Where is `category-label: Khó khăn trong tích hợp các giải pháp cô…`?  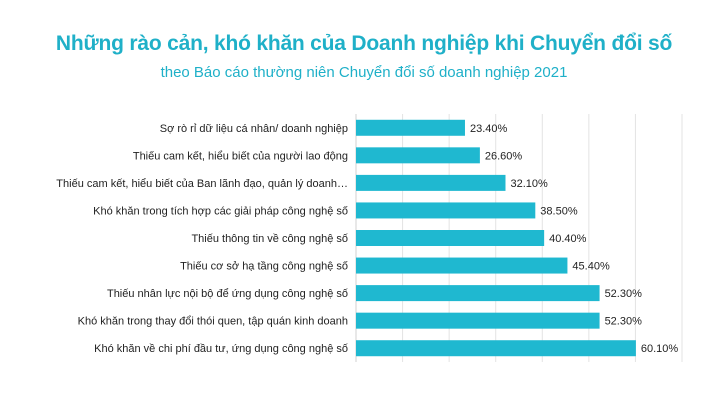 category-label: Khó khăn trong tích hợp các giải pháp cô… is located at coordinates (220, 211).